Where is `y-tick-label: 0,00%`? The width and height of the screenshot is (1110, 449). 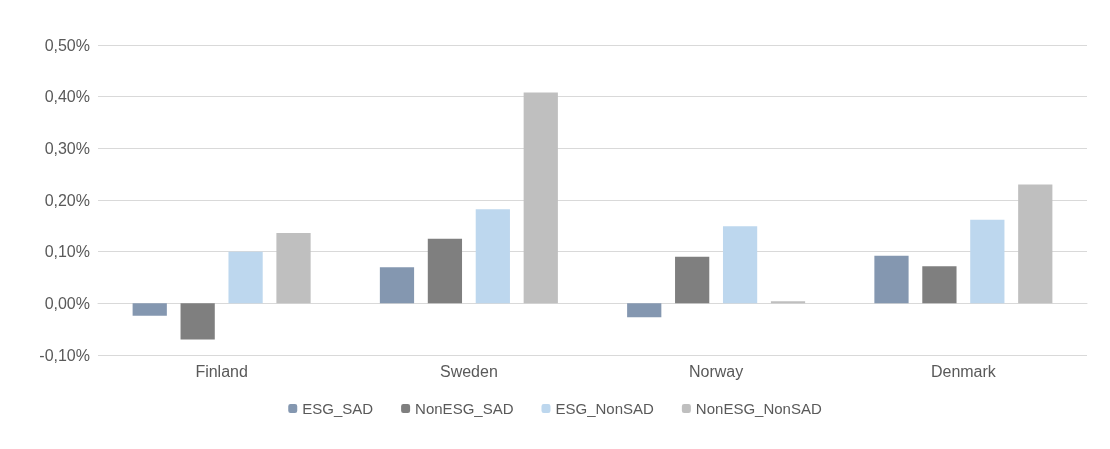
y-tick-label: 0,00% is located at coordinates (67, 303).